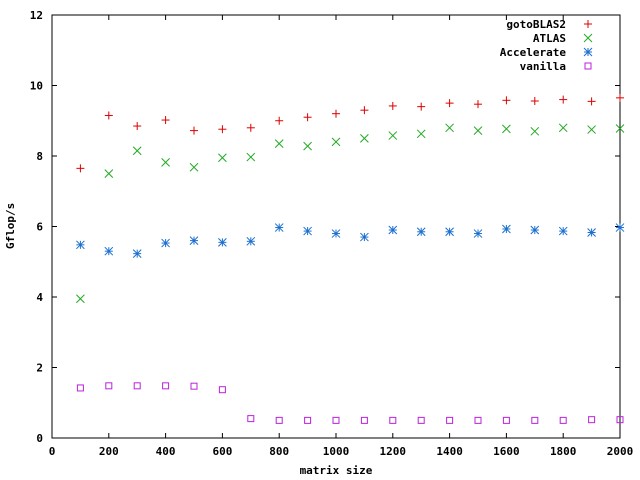 The width and height of the screenshot is (640, 480). I want to click on x-tick-label: 2000, so click(620, 451).